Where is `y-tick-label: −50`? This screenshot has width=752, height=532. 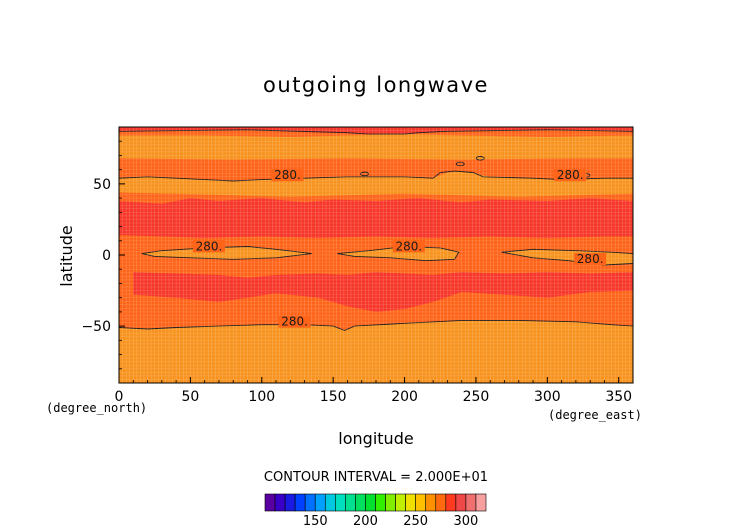 y-tick-label: −50 is located at coordinates (96, 327).